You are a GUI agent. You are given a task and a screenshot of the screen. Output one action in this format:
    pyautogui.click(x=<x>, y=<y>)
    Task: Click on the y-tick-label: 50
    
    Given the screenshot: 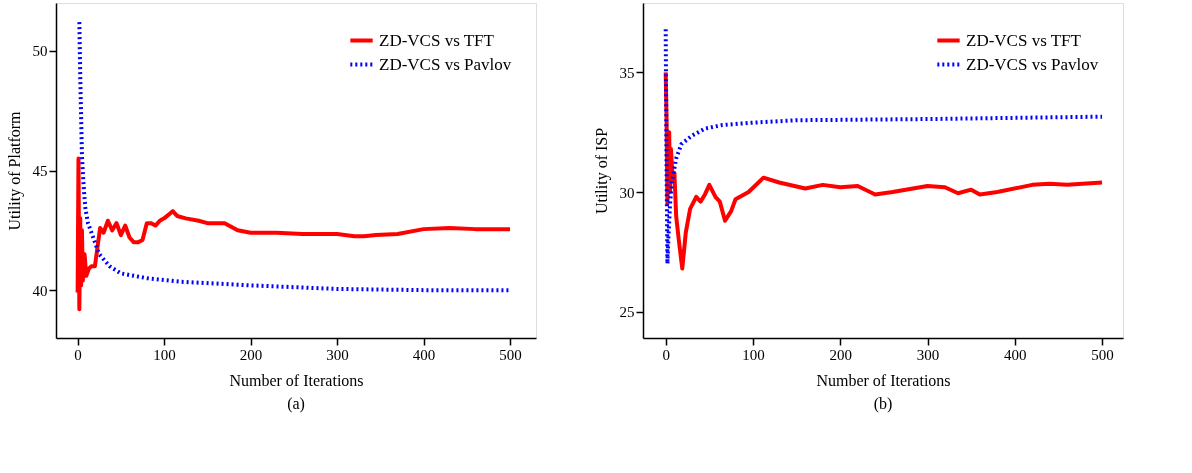 What is the action you would take?
    pyautogui.click(x=40, y=51)
    